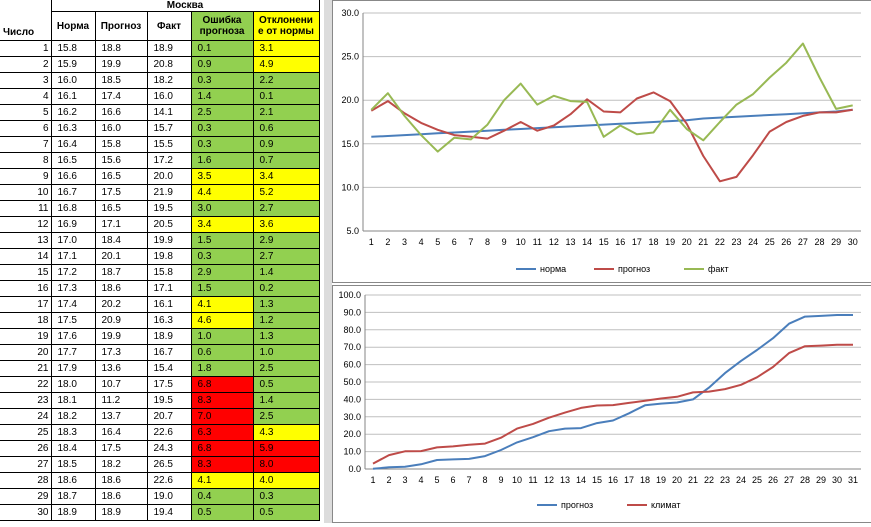 The image size is (871, 527). What do you see at coordinates (222, 96) in the screenshot?
I see `error-cell: 1.4` at bounding box center [222, 96].